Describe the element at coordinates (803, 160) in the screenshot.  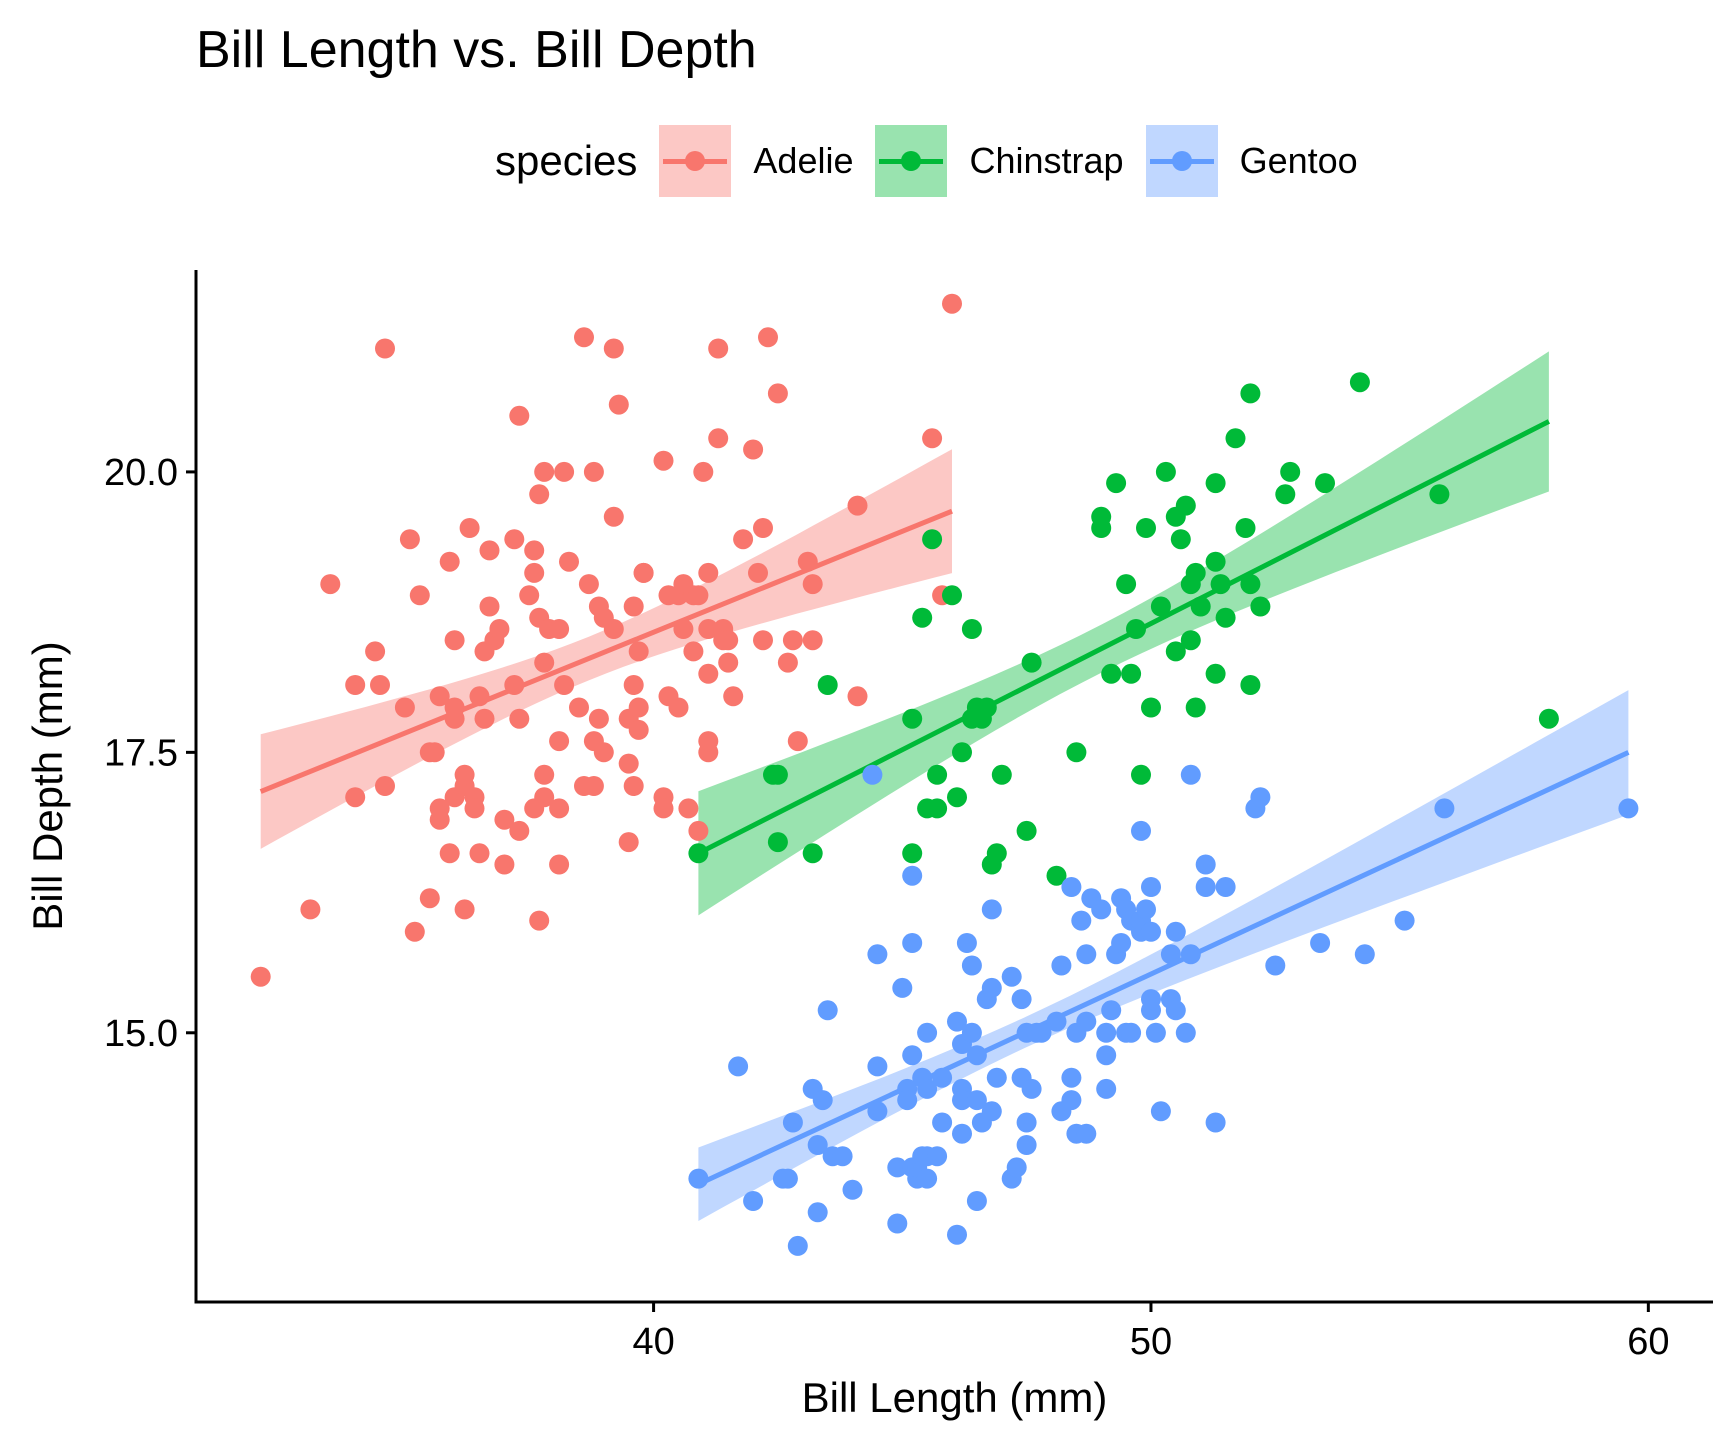
I see `legend-label-adelie: Adelie` at that location.